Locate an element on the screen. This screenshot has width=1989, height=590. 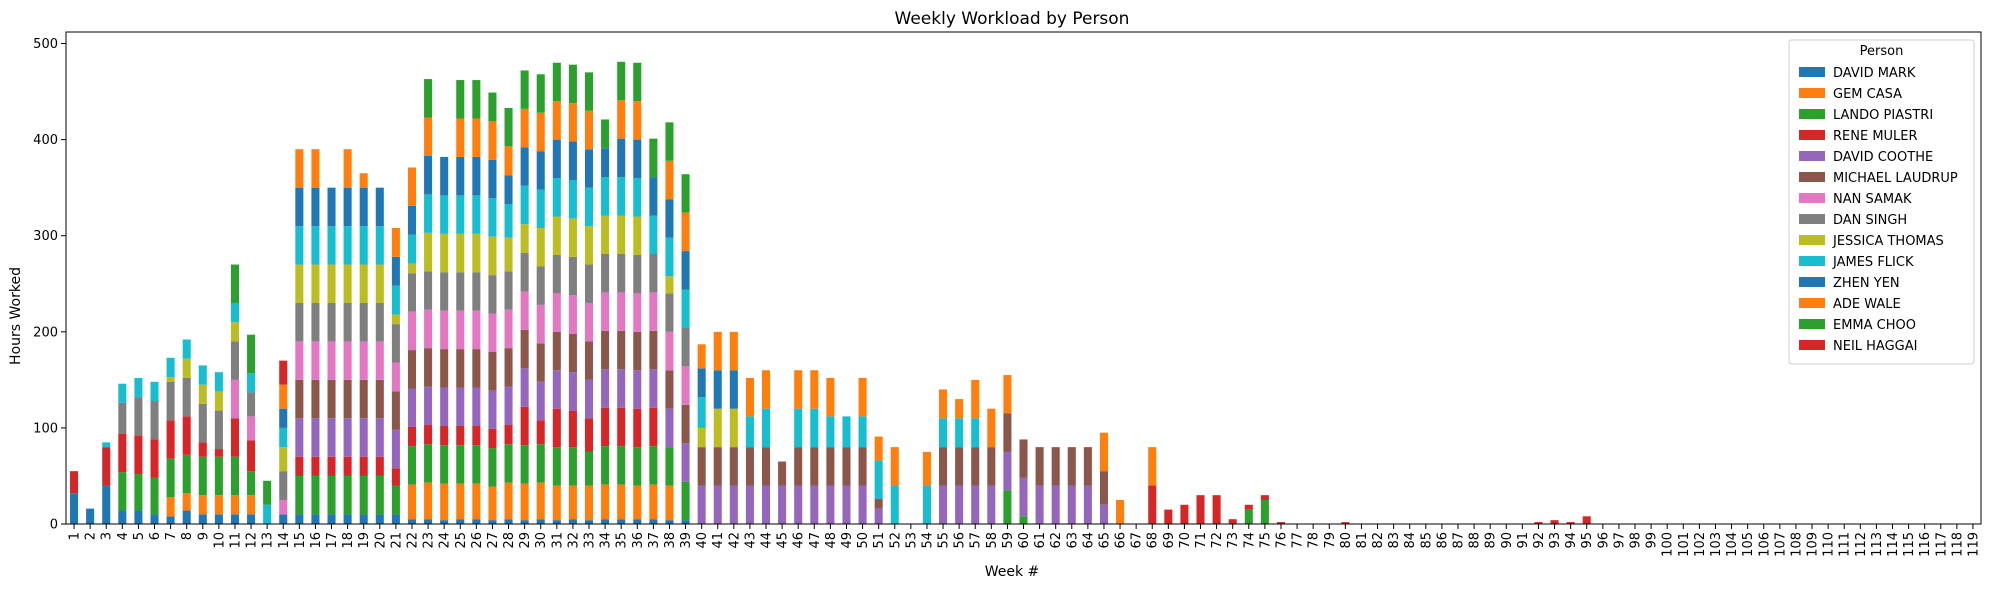
x-tick-label: 93 is located at coordinates (1555, 540).